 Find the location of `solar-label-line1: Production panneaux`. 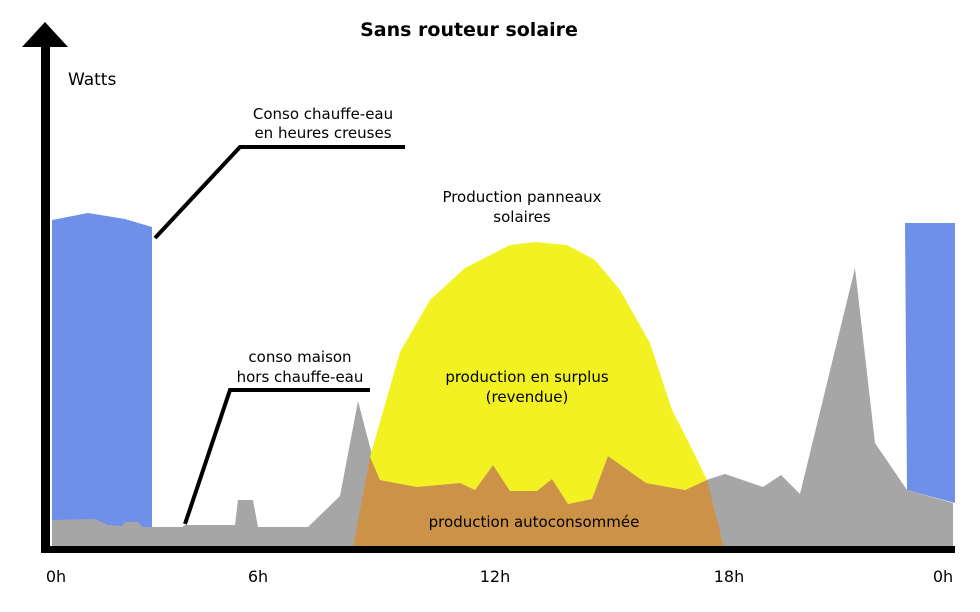

solar-label-line1: Production panneaux is located at coordinates (521, 197).